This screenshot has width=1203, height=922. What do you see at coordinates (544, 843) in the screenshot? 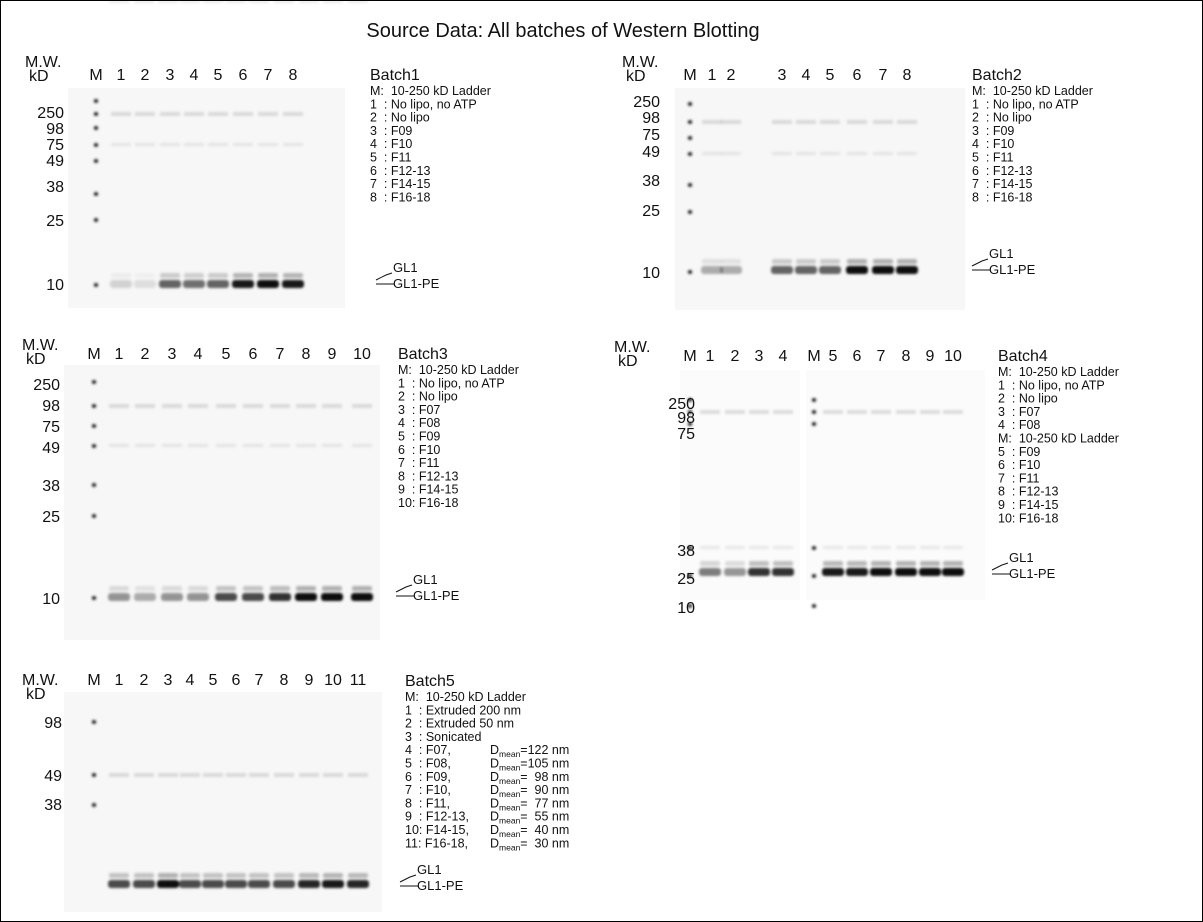
I see `d-value: = 30 nm` at bounding box center [544, 843].